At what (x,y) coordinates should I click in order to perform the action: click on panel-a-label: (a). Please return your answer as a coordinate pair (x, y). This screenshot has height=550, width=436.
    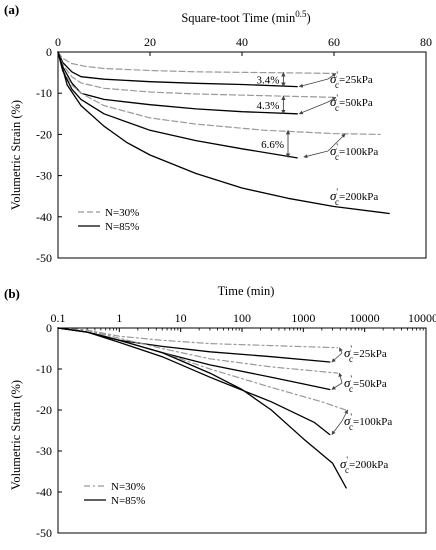
    Looking at the image, I should click on (11, 9).